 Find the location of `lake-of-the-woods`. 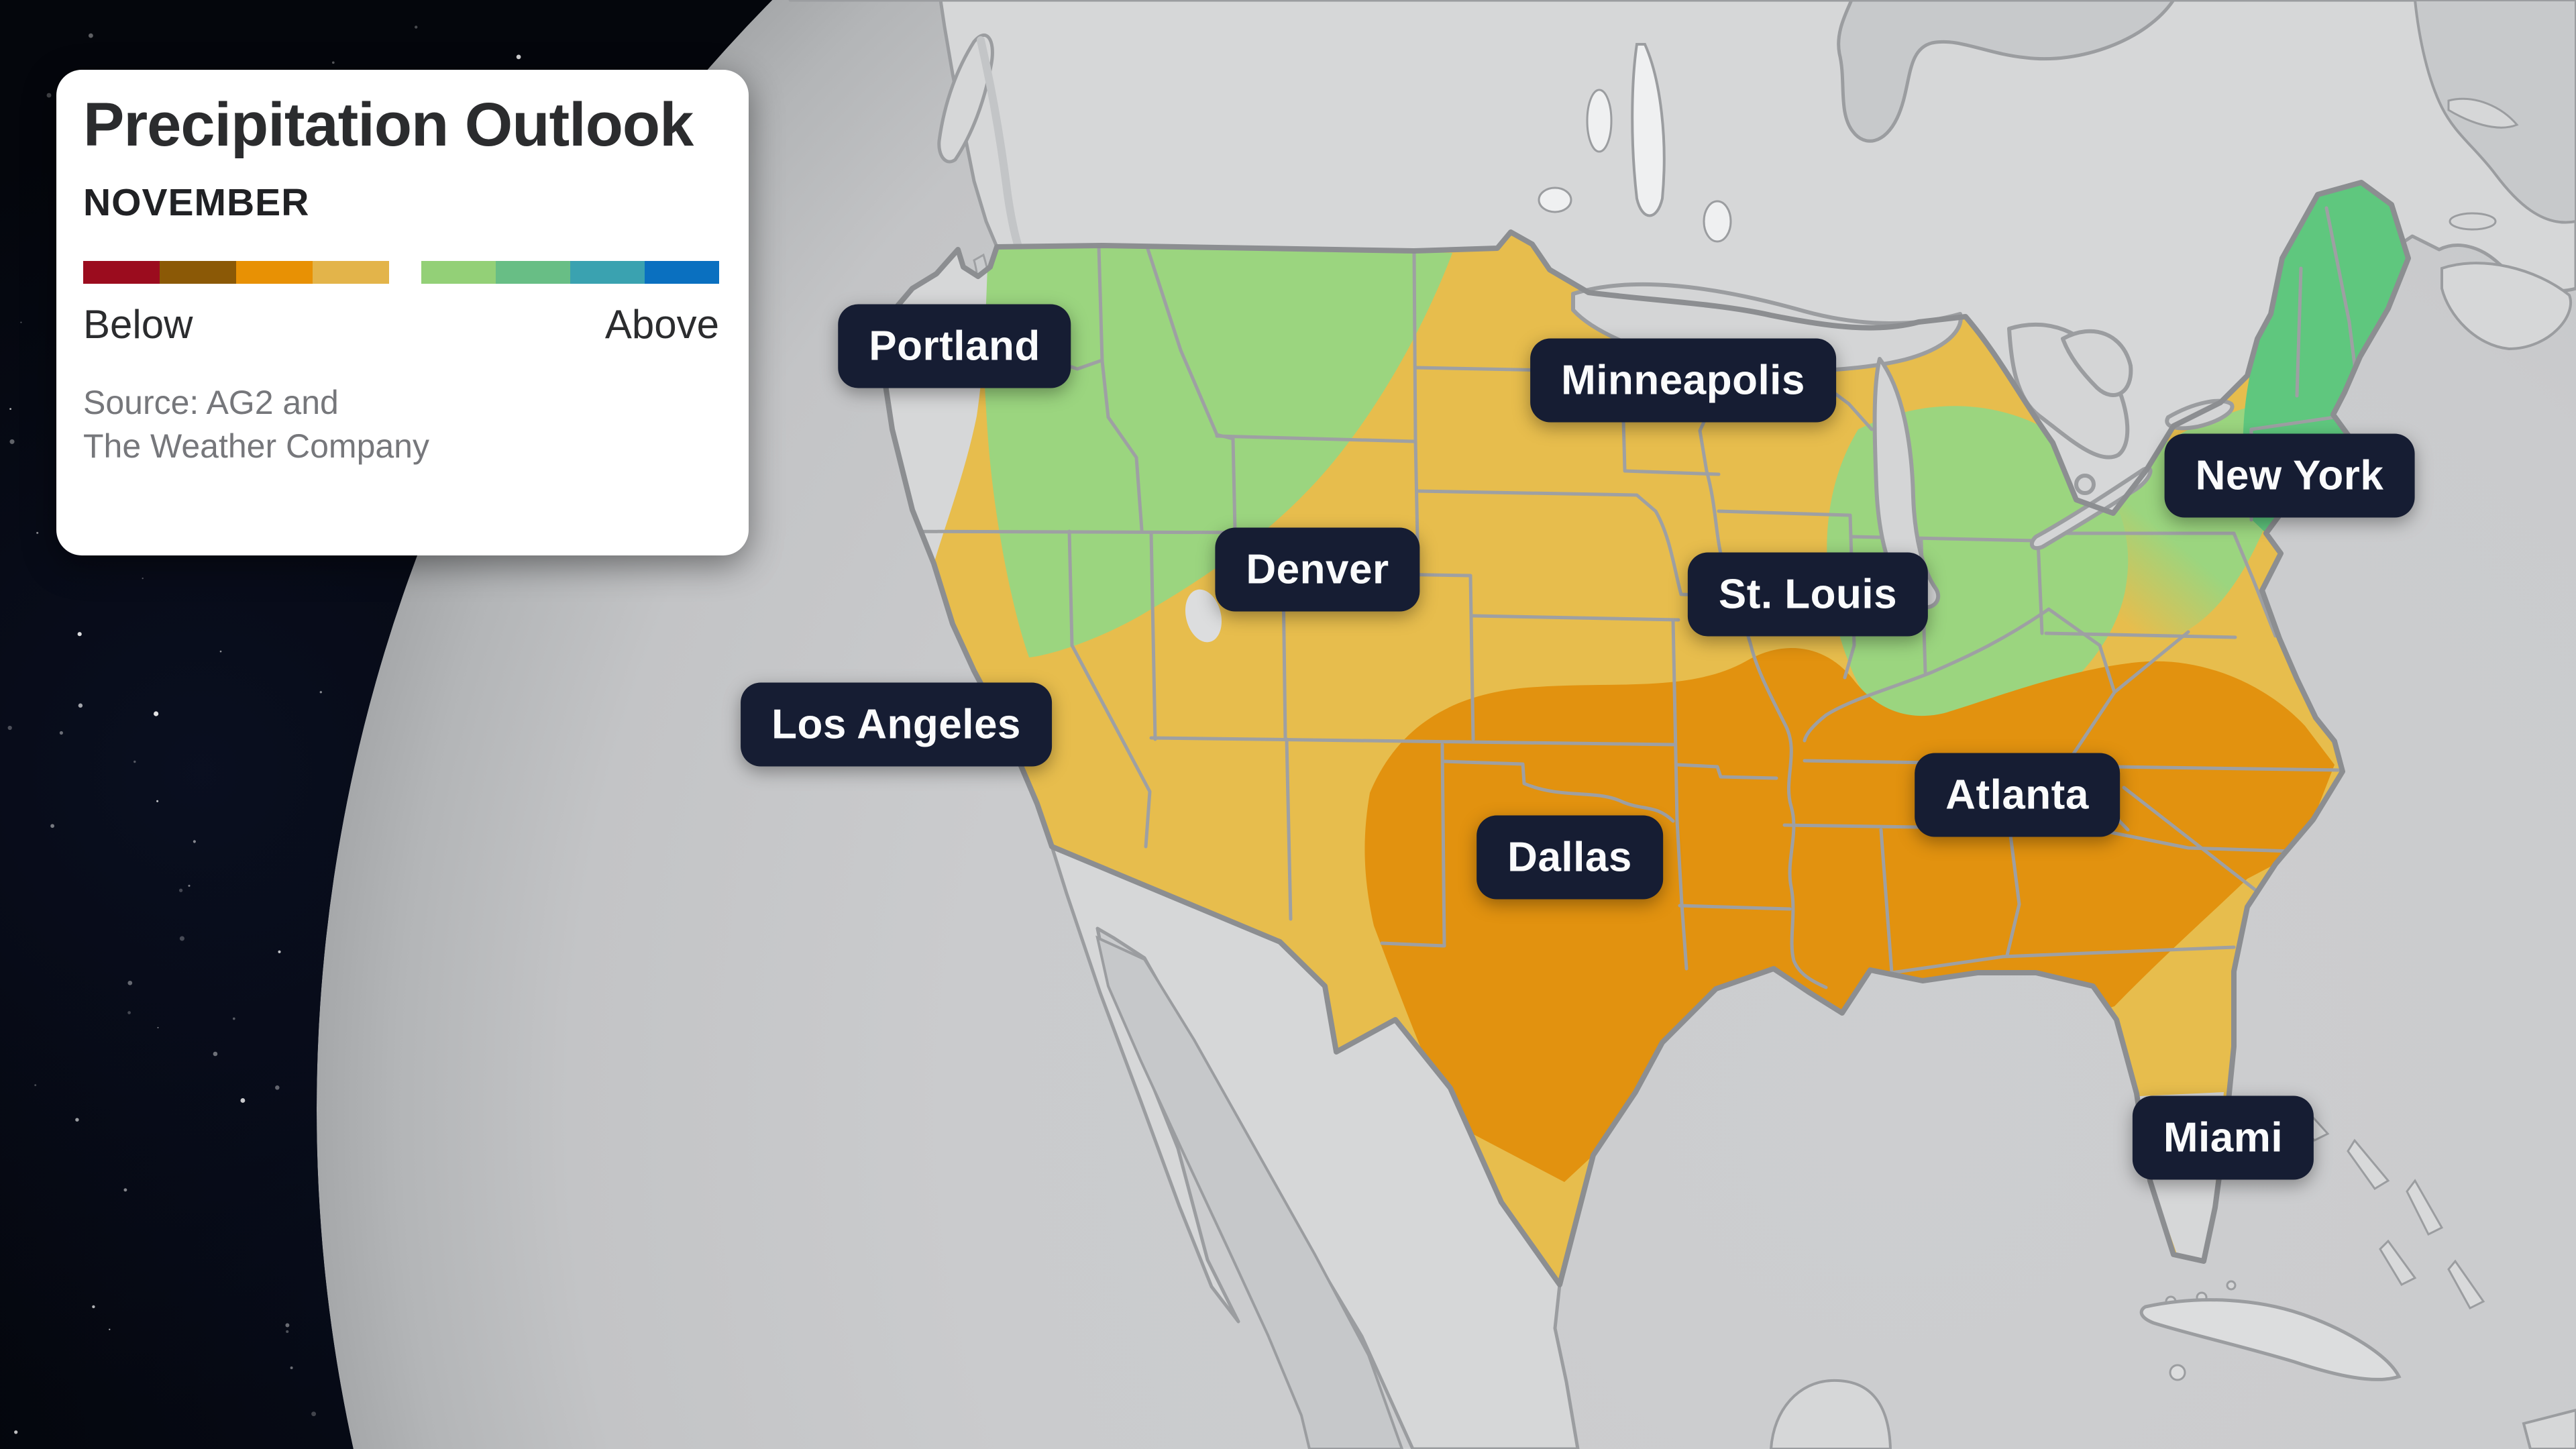

lake-of-the-woods is located at coordinates (1555, 199).